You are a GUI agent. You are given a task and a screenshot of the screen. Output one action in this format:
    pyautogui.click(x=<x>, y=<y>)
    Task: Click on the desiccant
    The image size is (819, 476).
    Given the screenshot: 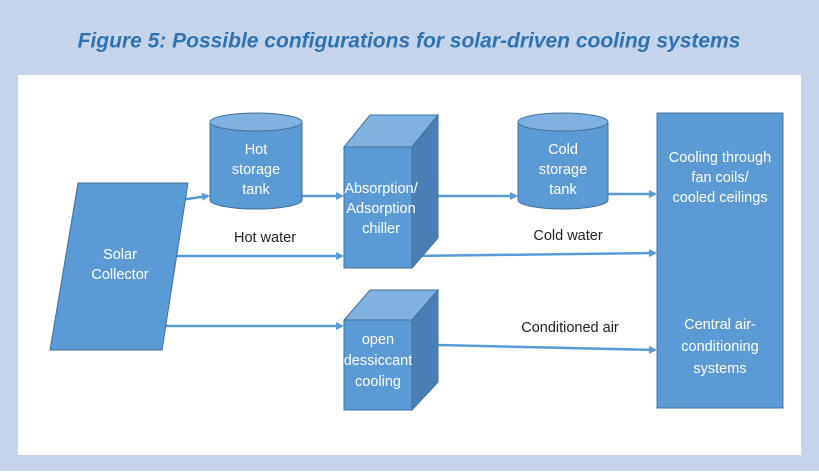 What is the action you would take?
    pyautogui.click(x=391, y=350)
    